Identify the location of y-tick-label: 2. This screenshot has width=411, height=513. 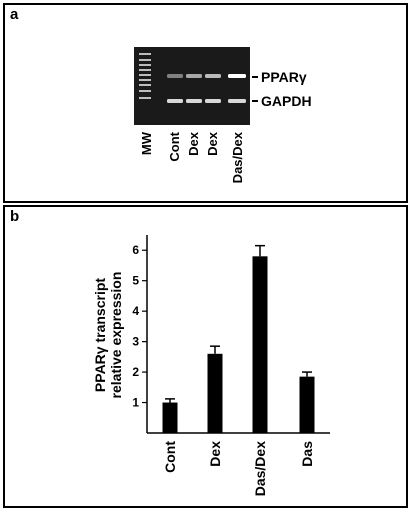
(135, 372).